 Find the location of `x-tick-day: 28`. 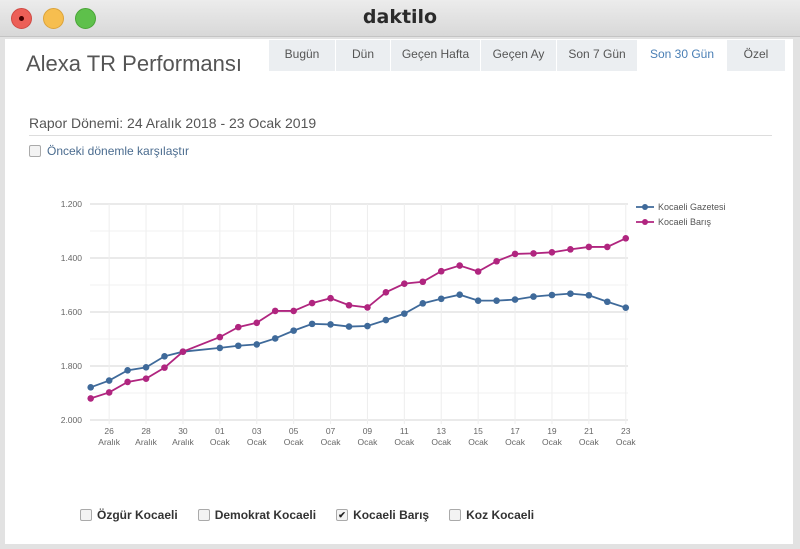

x-tick-day: 28 is located at coordinates (146, 431).